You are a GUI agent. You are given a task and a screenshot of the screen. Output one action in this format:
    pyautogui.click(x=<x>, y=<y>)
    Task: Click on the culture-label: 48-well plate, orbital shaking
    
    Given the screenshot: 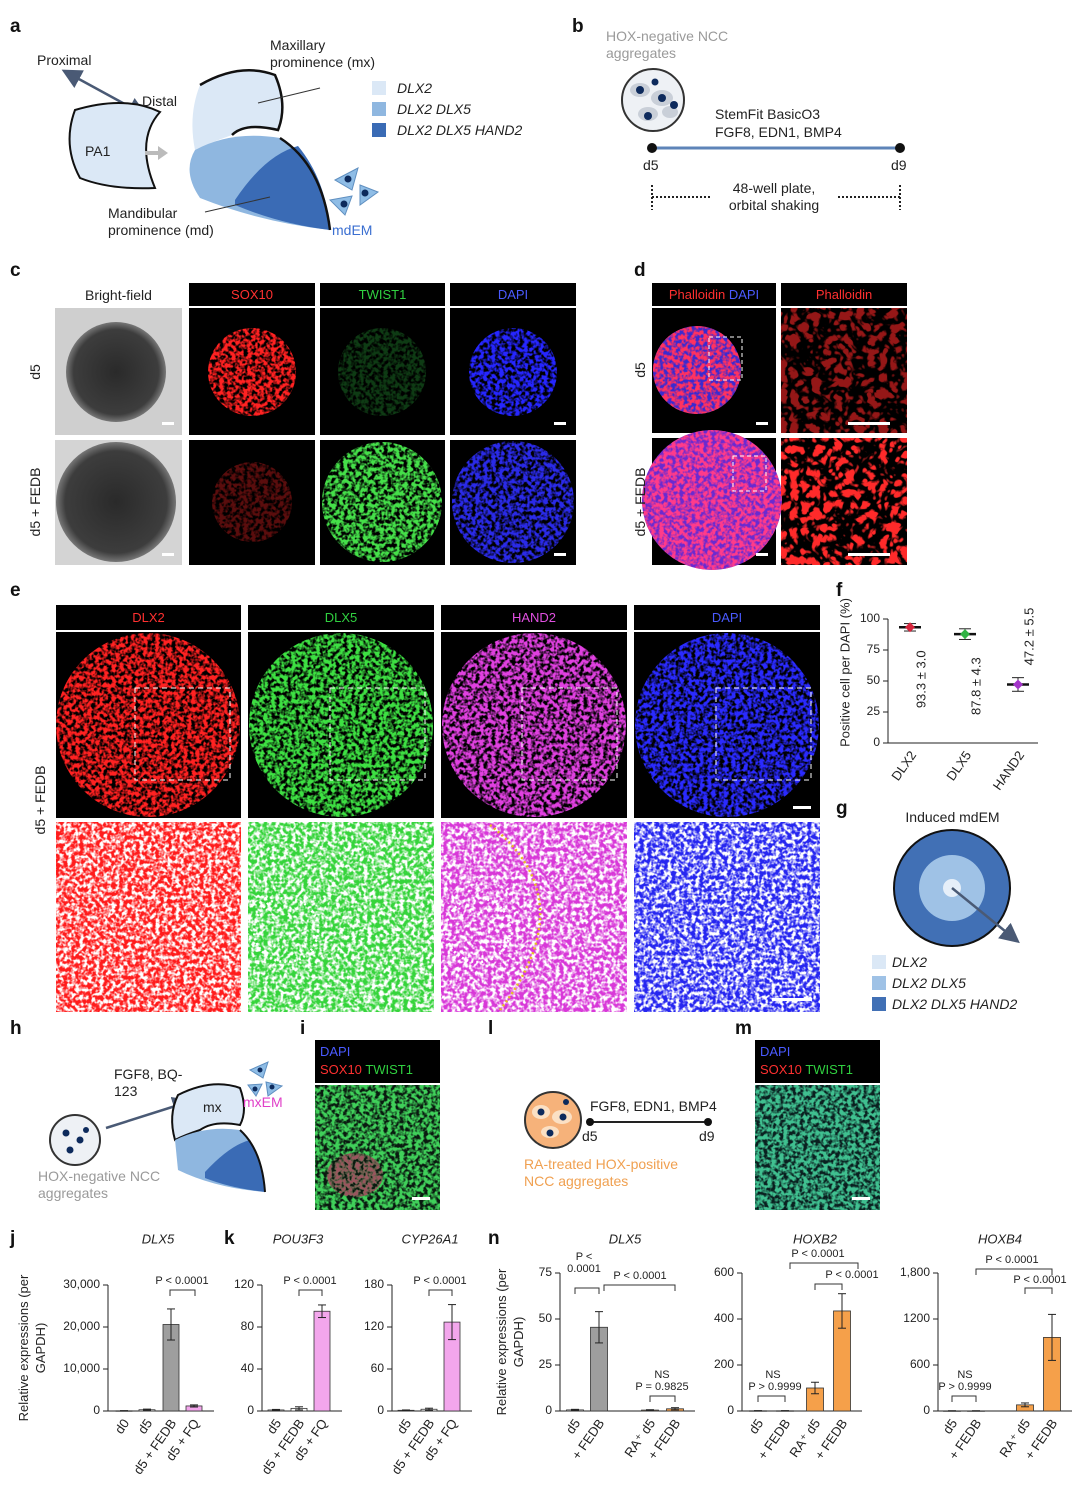 What is the action you would take?
    pyautogui.click(x=774, y=196)
    